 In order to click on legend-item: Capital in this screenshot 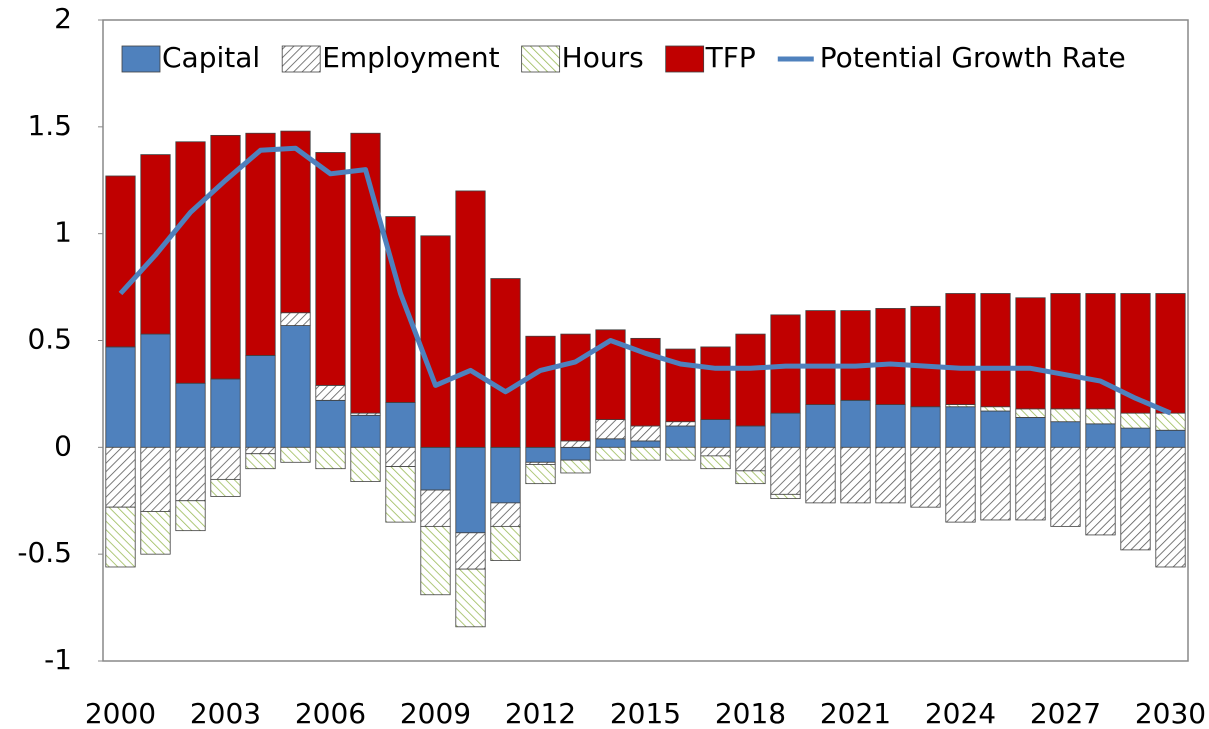, I will do `click(190, 57)`.